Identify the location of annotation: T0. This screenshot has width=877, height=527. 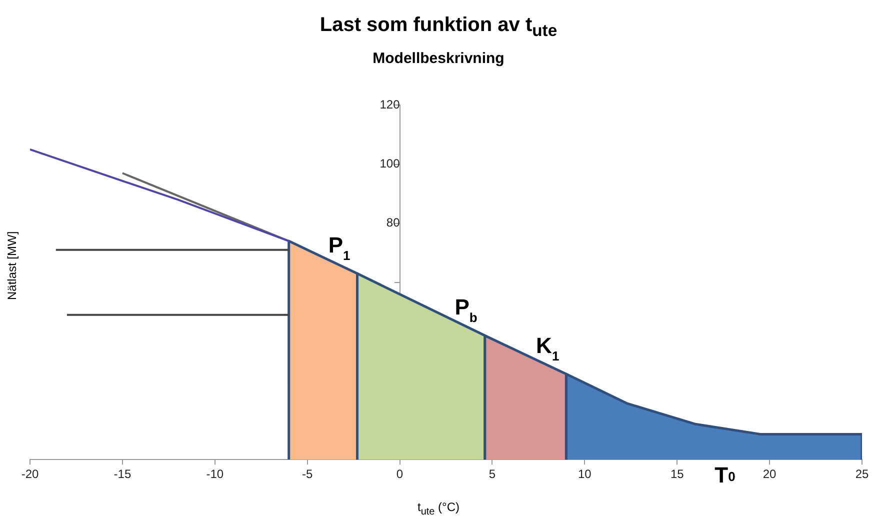
(725, 475).